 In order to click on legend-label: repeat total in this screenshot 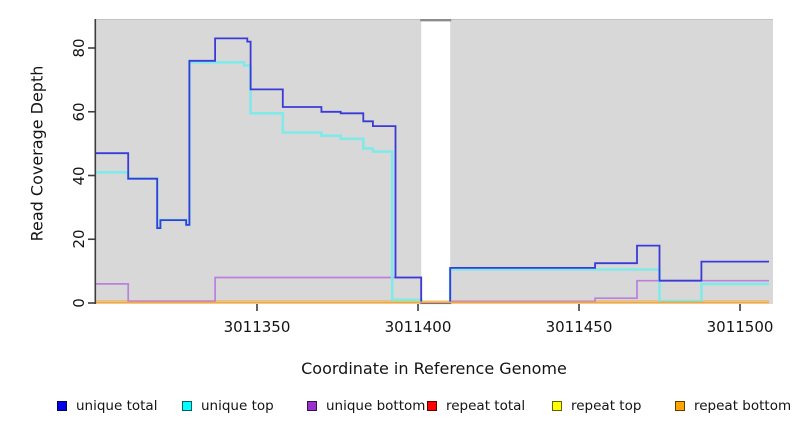, I will do `click(486, 406)`.